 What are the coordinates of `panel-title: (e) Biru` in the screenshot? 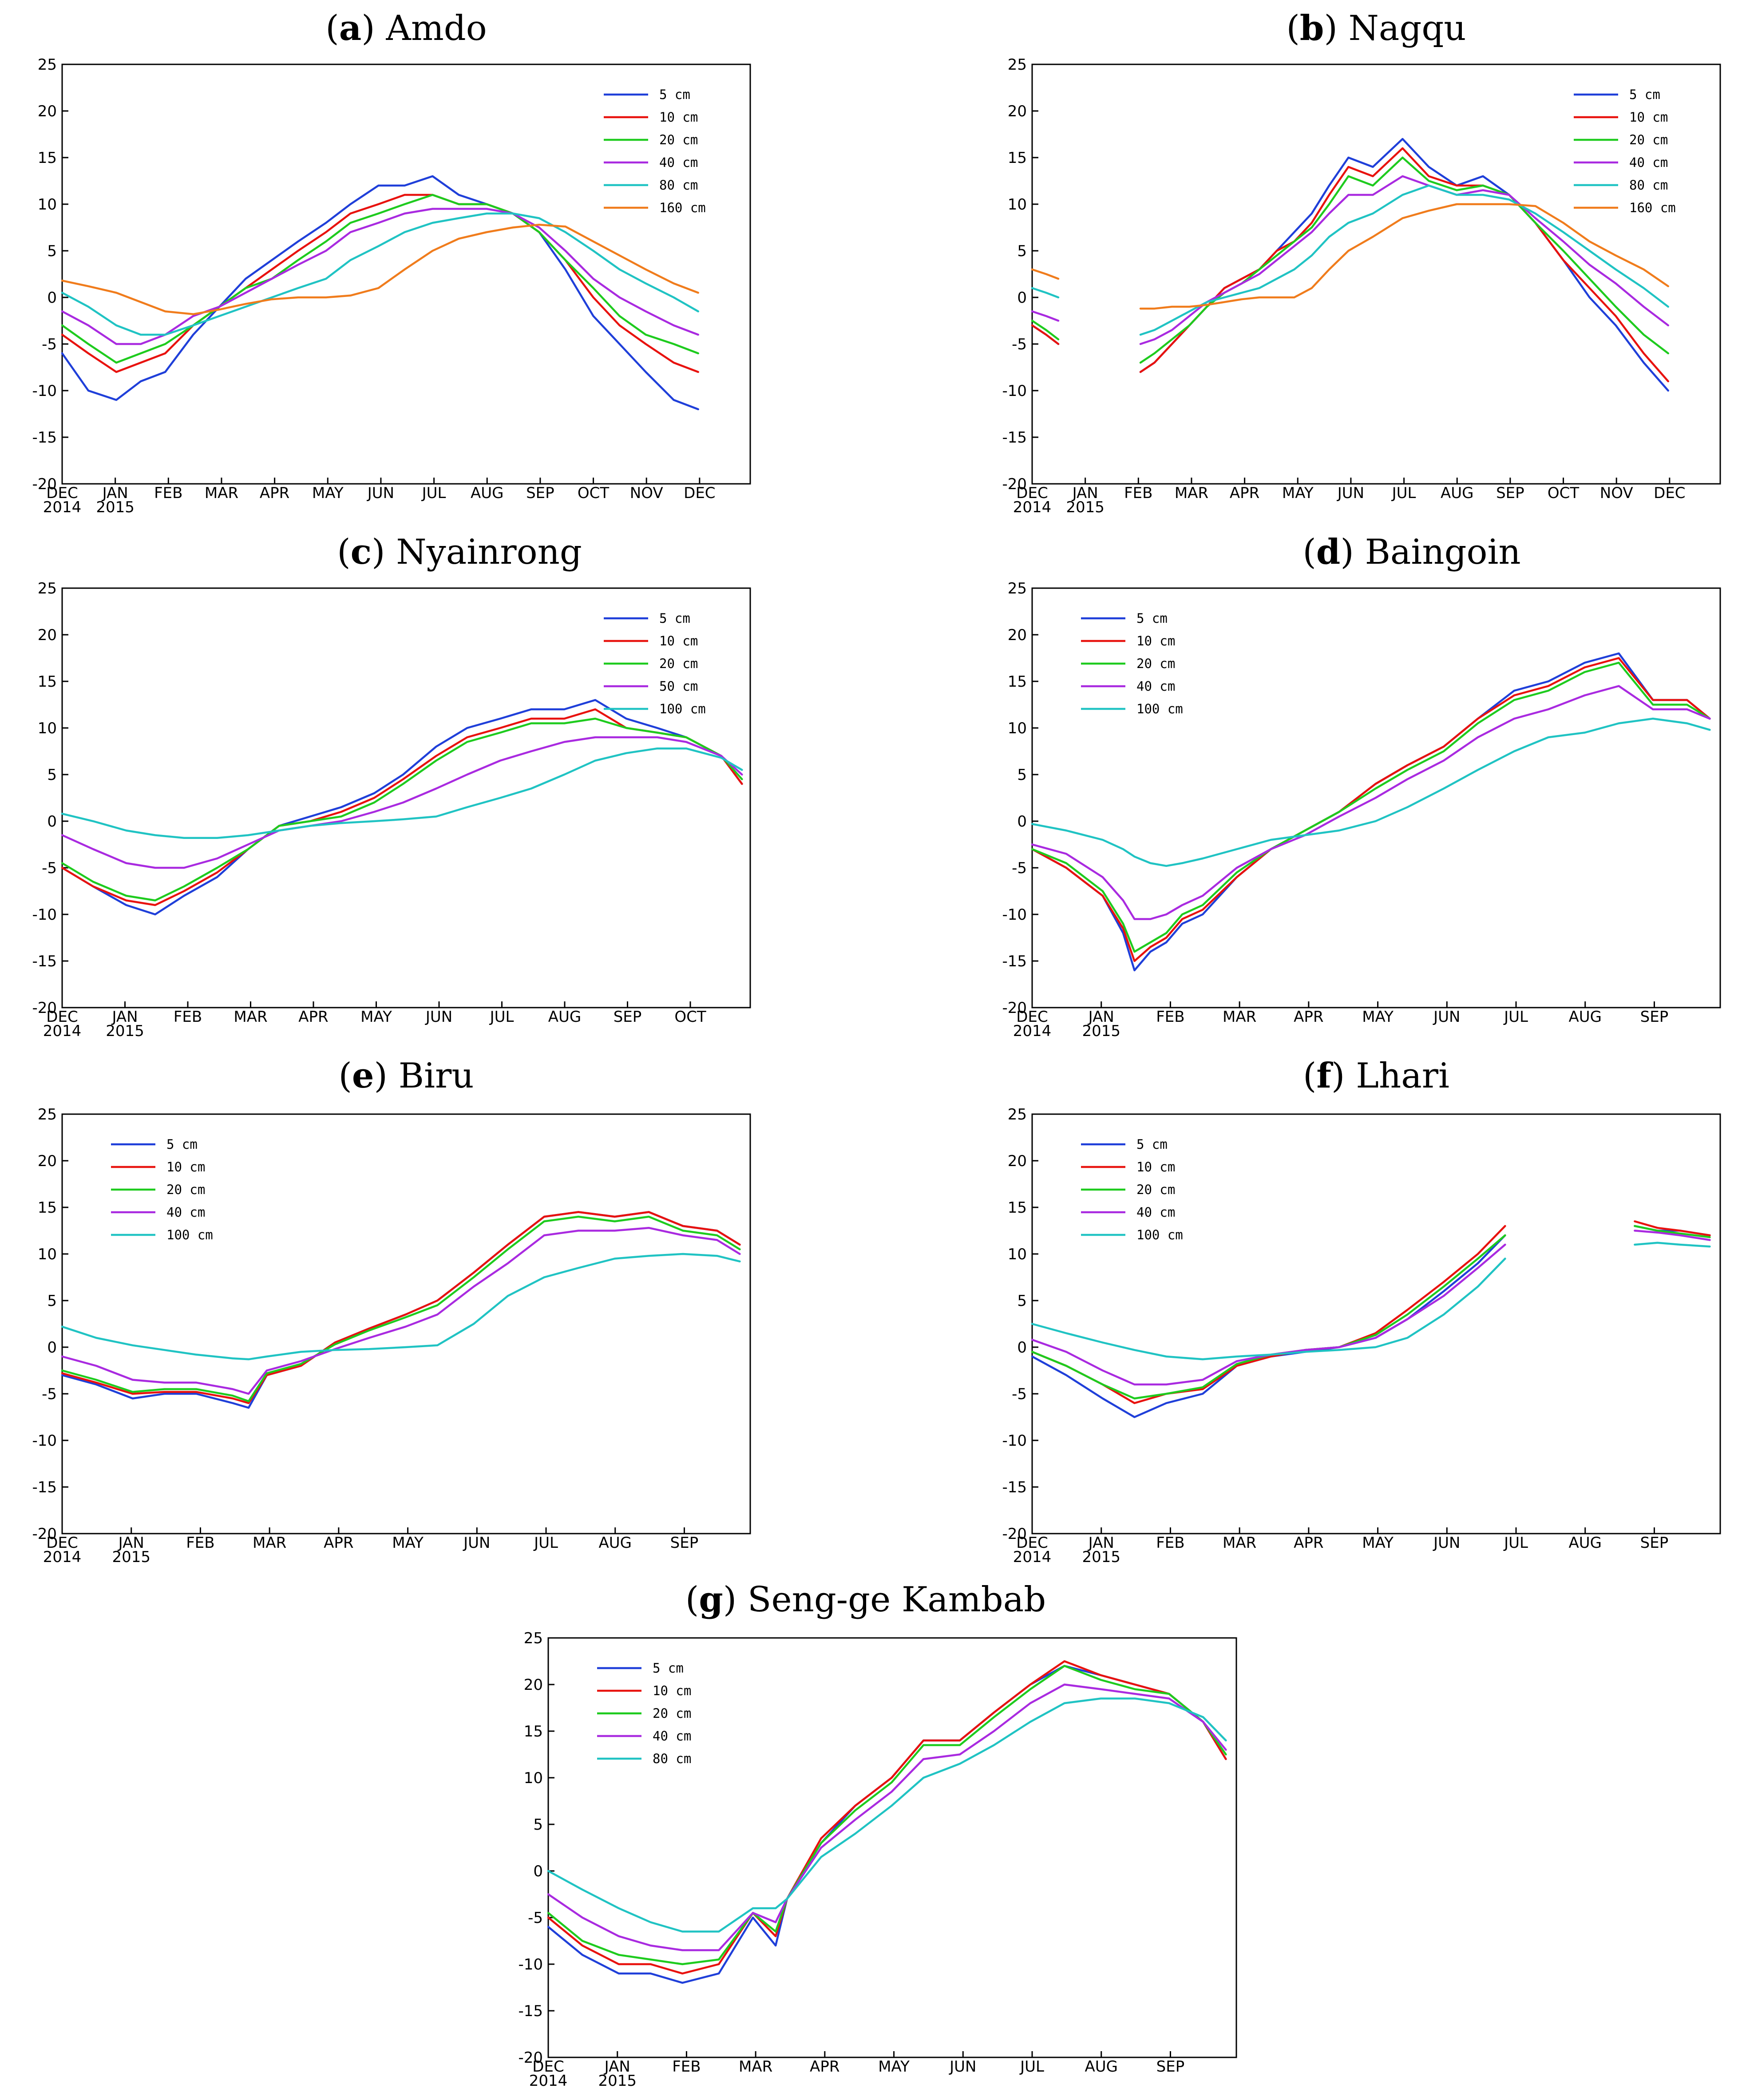 It's located at (406, 1076).